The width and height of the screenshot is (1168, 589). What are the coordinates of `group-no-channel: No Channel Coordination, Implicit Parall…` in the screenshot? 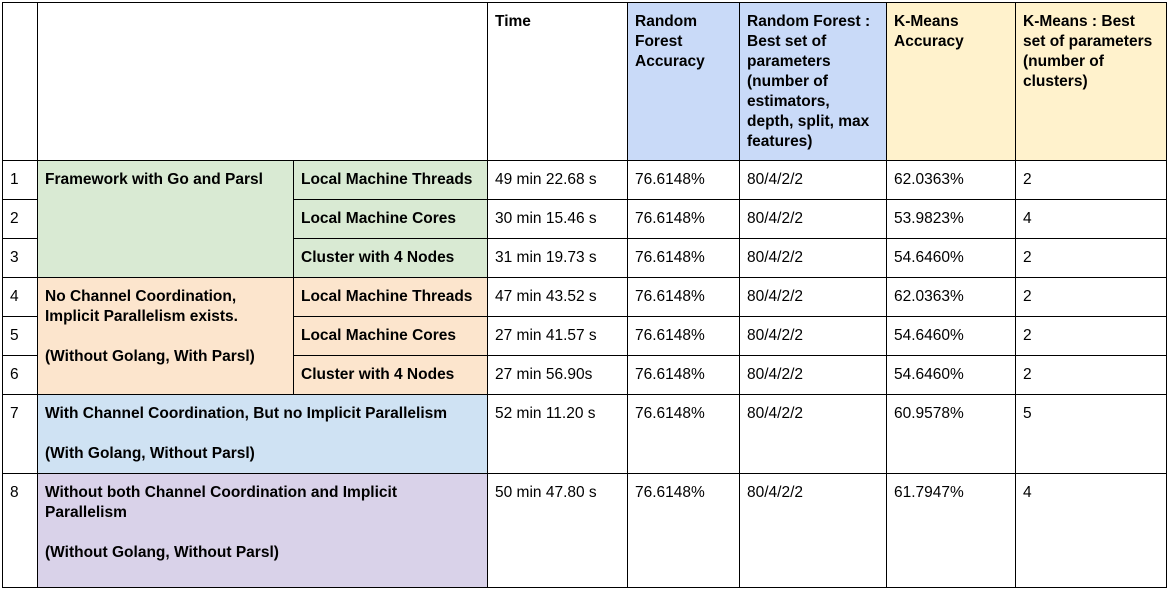 It's located at (165, 336).